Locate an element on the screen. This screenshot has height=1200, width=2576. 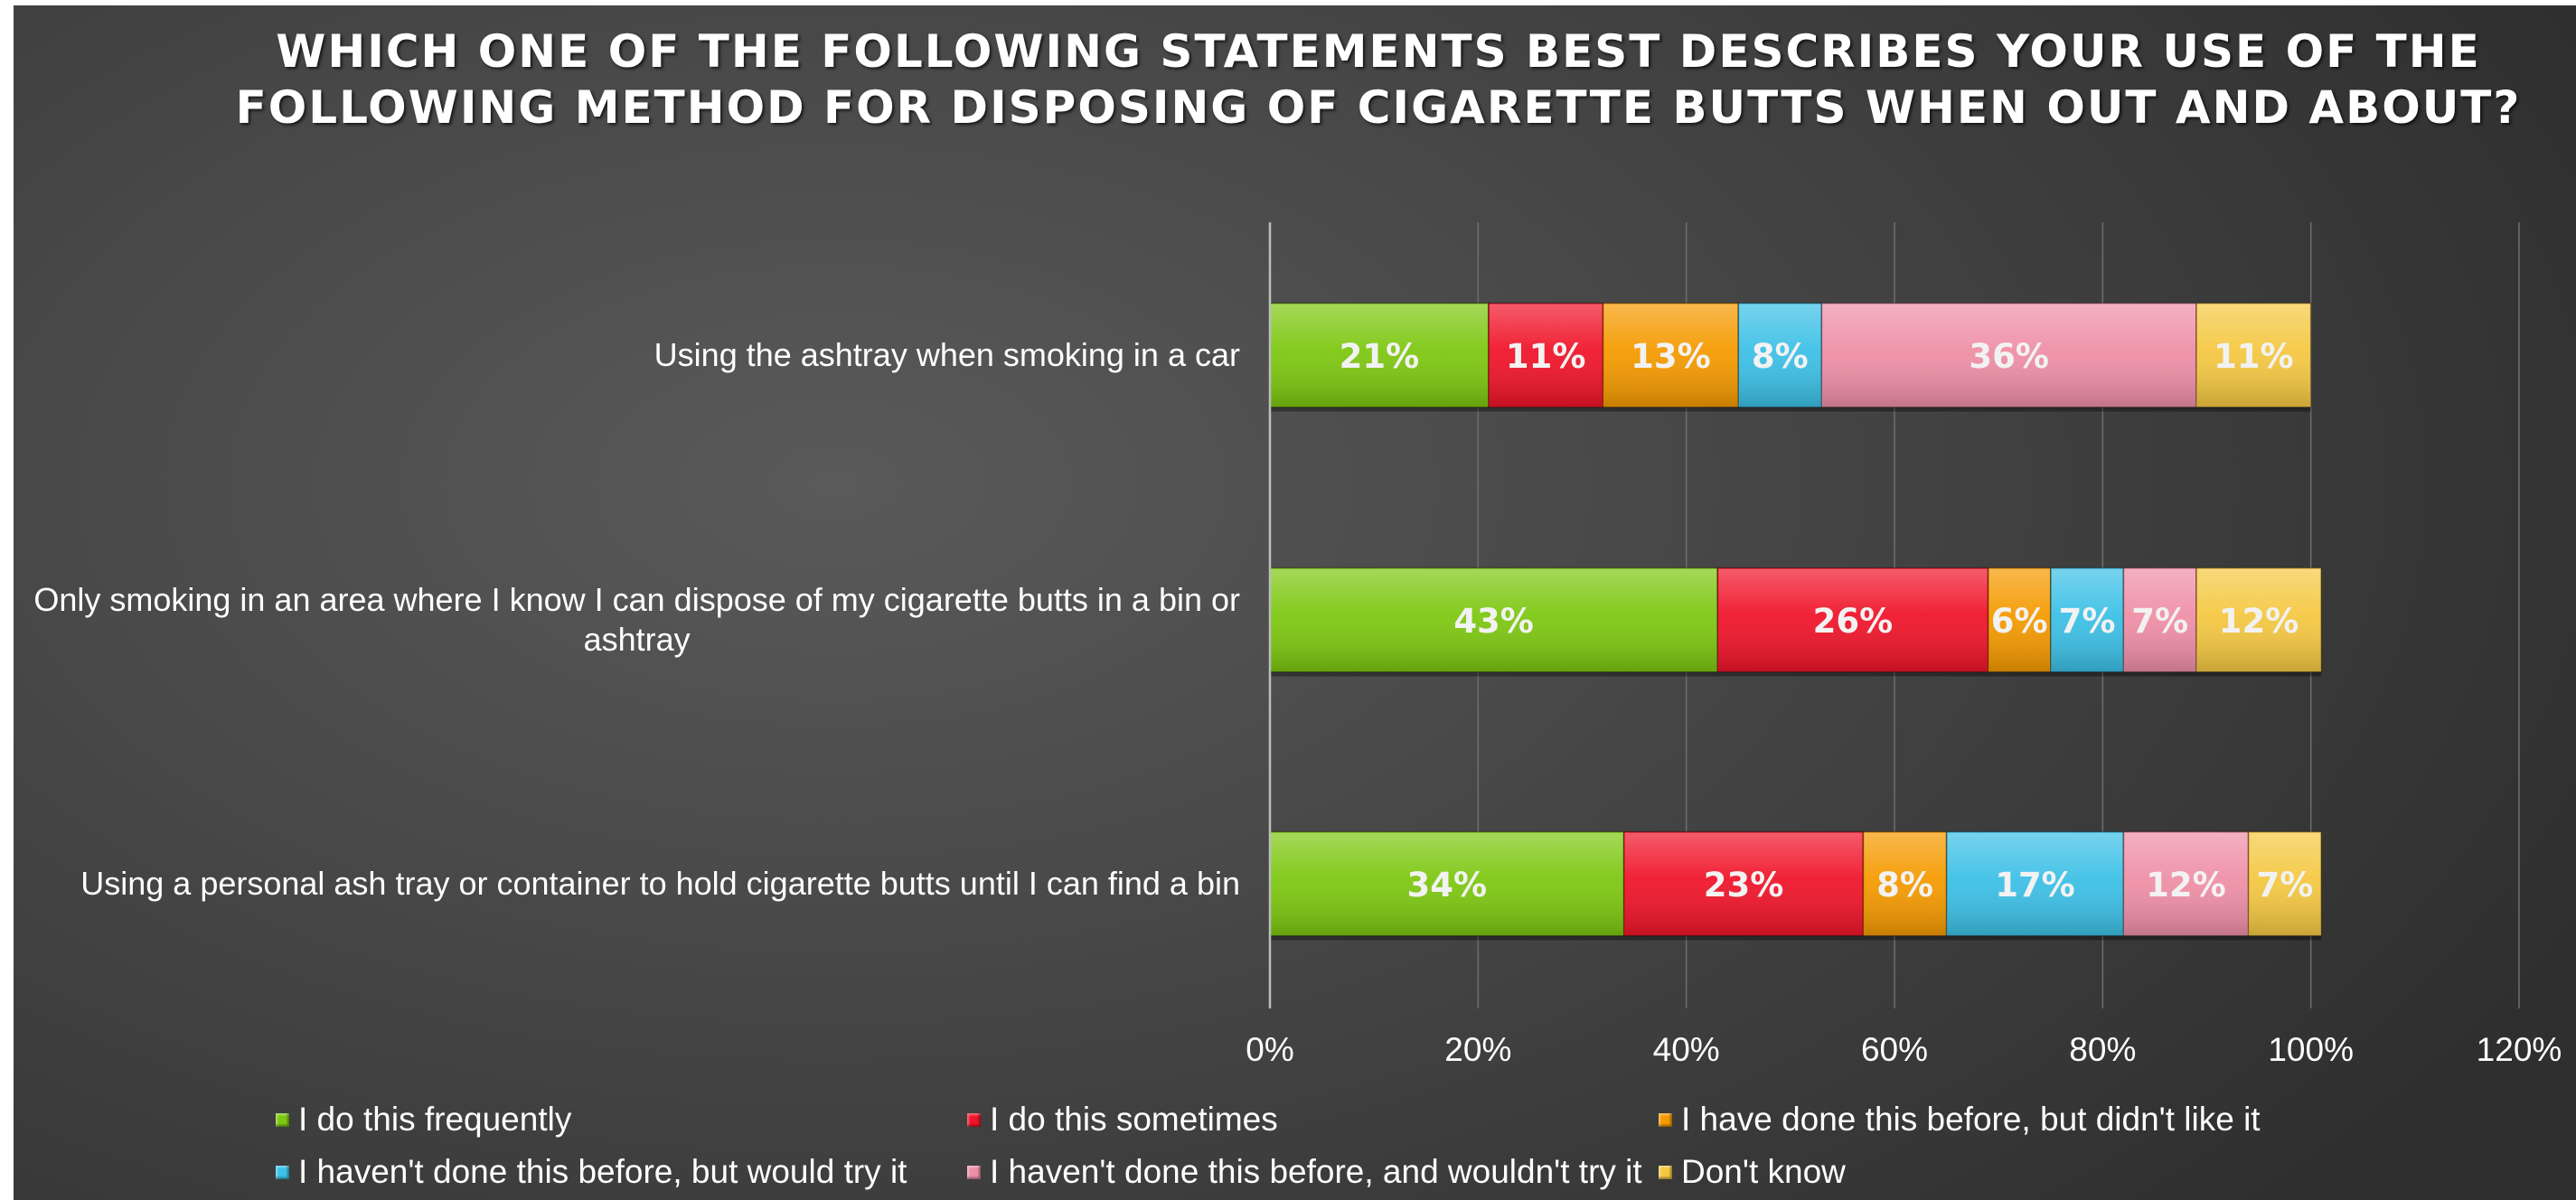
x-tick-label: 100% is located at coordinates (2311, 1049).